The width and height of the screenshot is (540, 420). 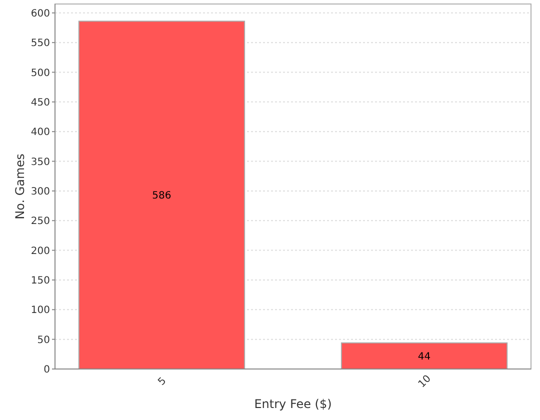 What do you see at coordinates (40, 310) in the screenshot?
I see `y-tick-label: 100` at bounding box center [40, 310].